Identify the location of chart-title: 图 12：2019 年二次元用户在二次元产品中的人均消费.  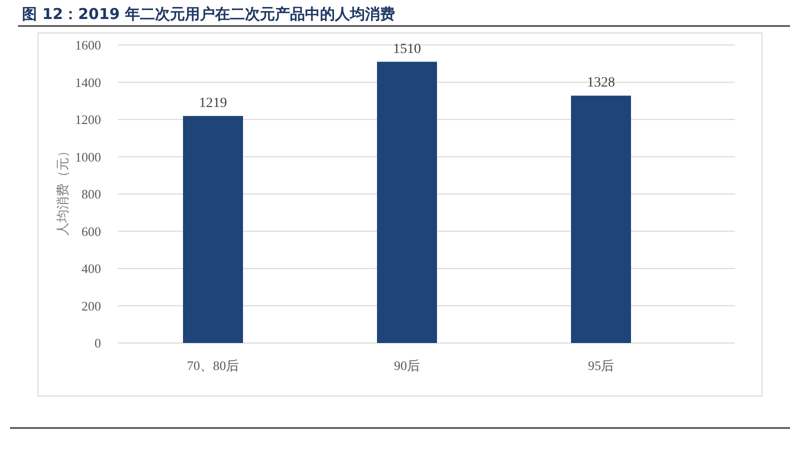
(209, 14).